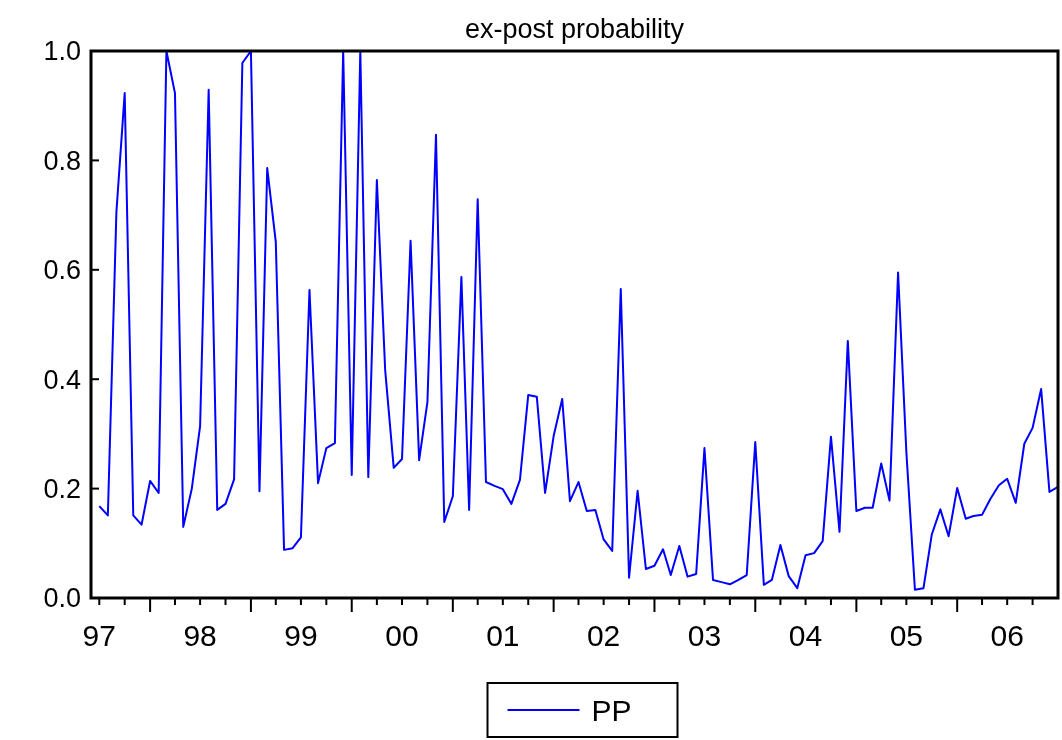 This screenshot has width=1062, height=740. I want to click on x-tick-label: 00, so click(402, 635).